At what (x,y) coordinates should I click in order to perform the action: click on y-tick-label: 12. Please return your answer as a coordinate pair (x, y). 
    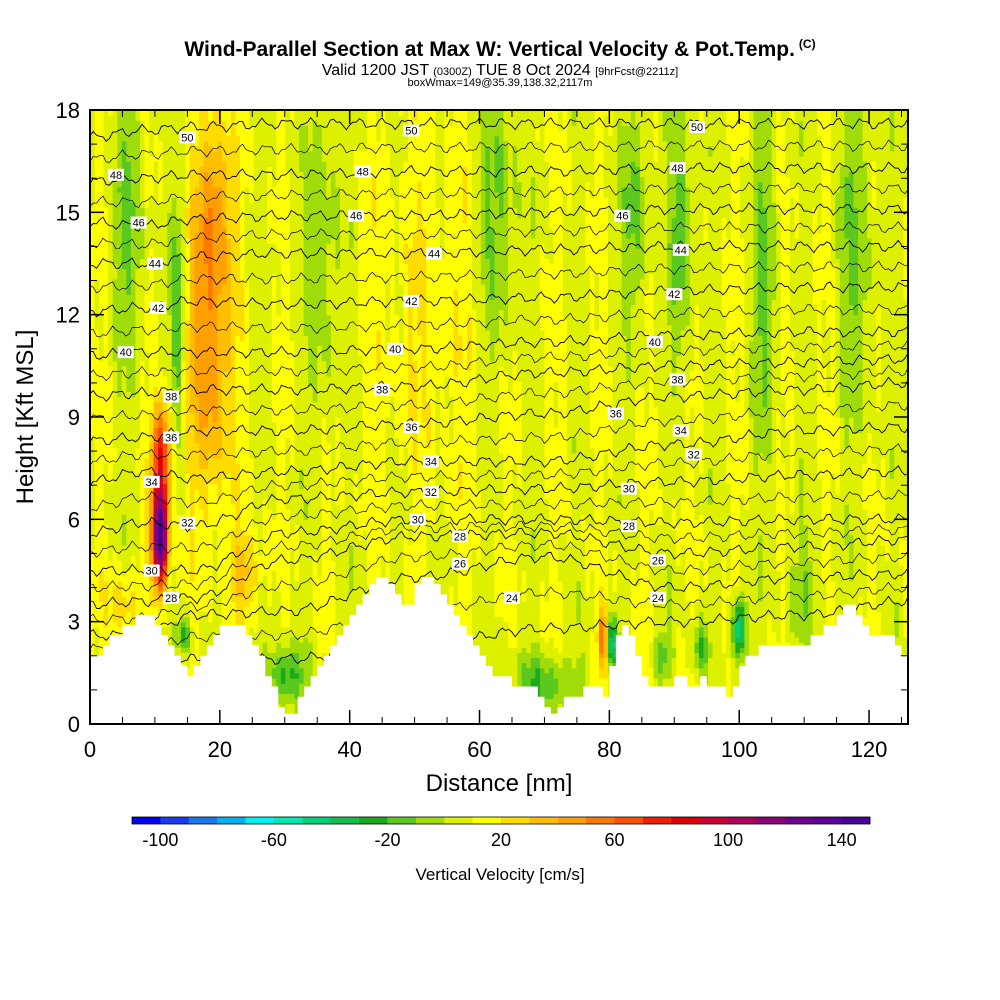
    Looking at the image, I should click on (68, 315).